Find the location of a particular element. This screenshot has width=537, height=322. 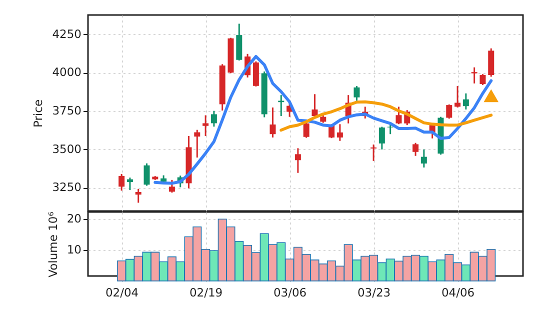

y-tick-label: 10 is located at coordinates (74, 249).